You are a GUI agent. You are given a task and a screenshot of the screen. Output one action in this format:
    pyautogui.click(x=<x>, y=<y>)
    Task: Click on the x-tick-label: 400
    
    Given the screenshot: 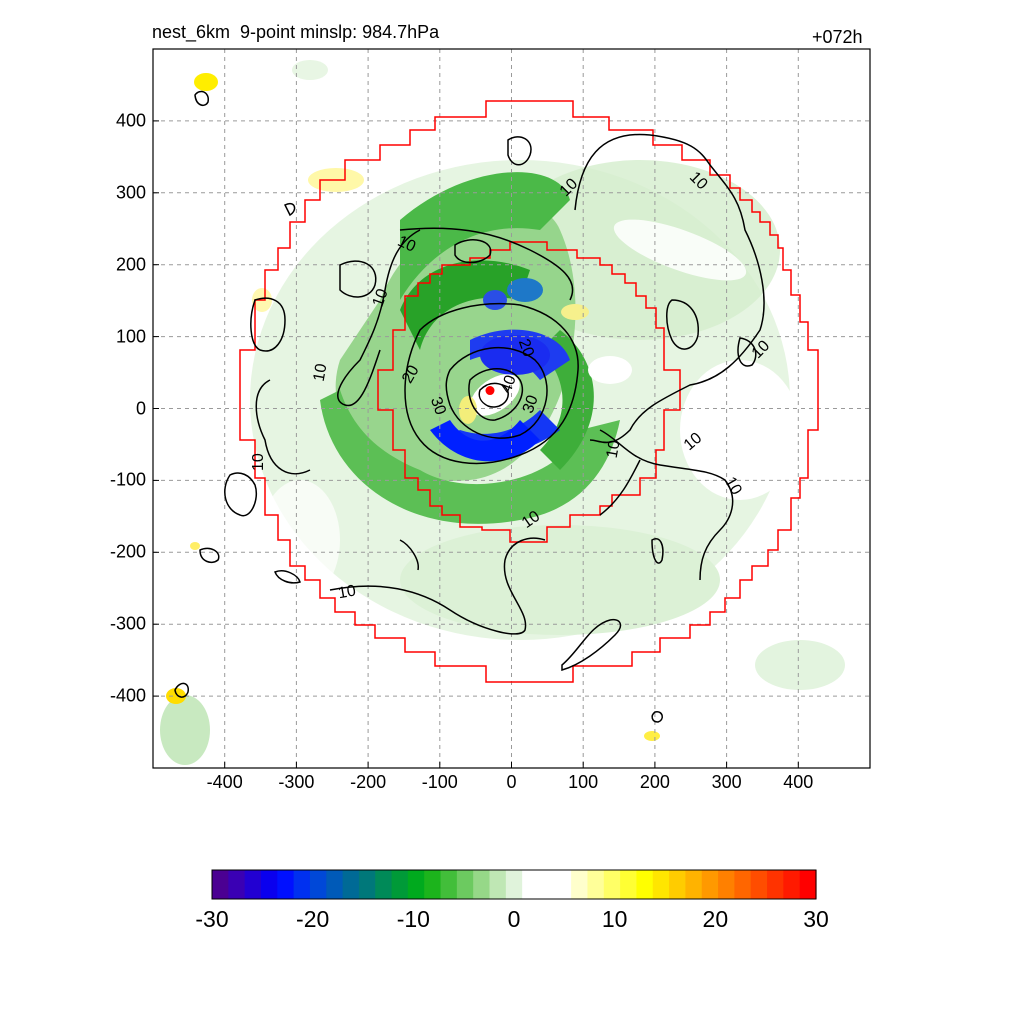 What is the action you would take?
    pyautogui.click(x=798, y=782)
    